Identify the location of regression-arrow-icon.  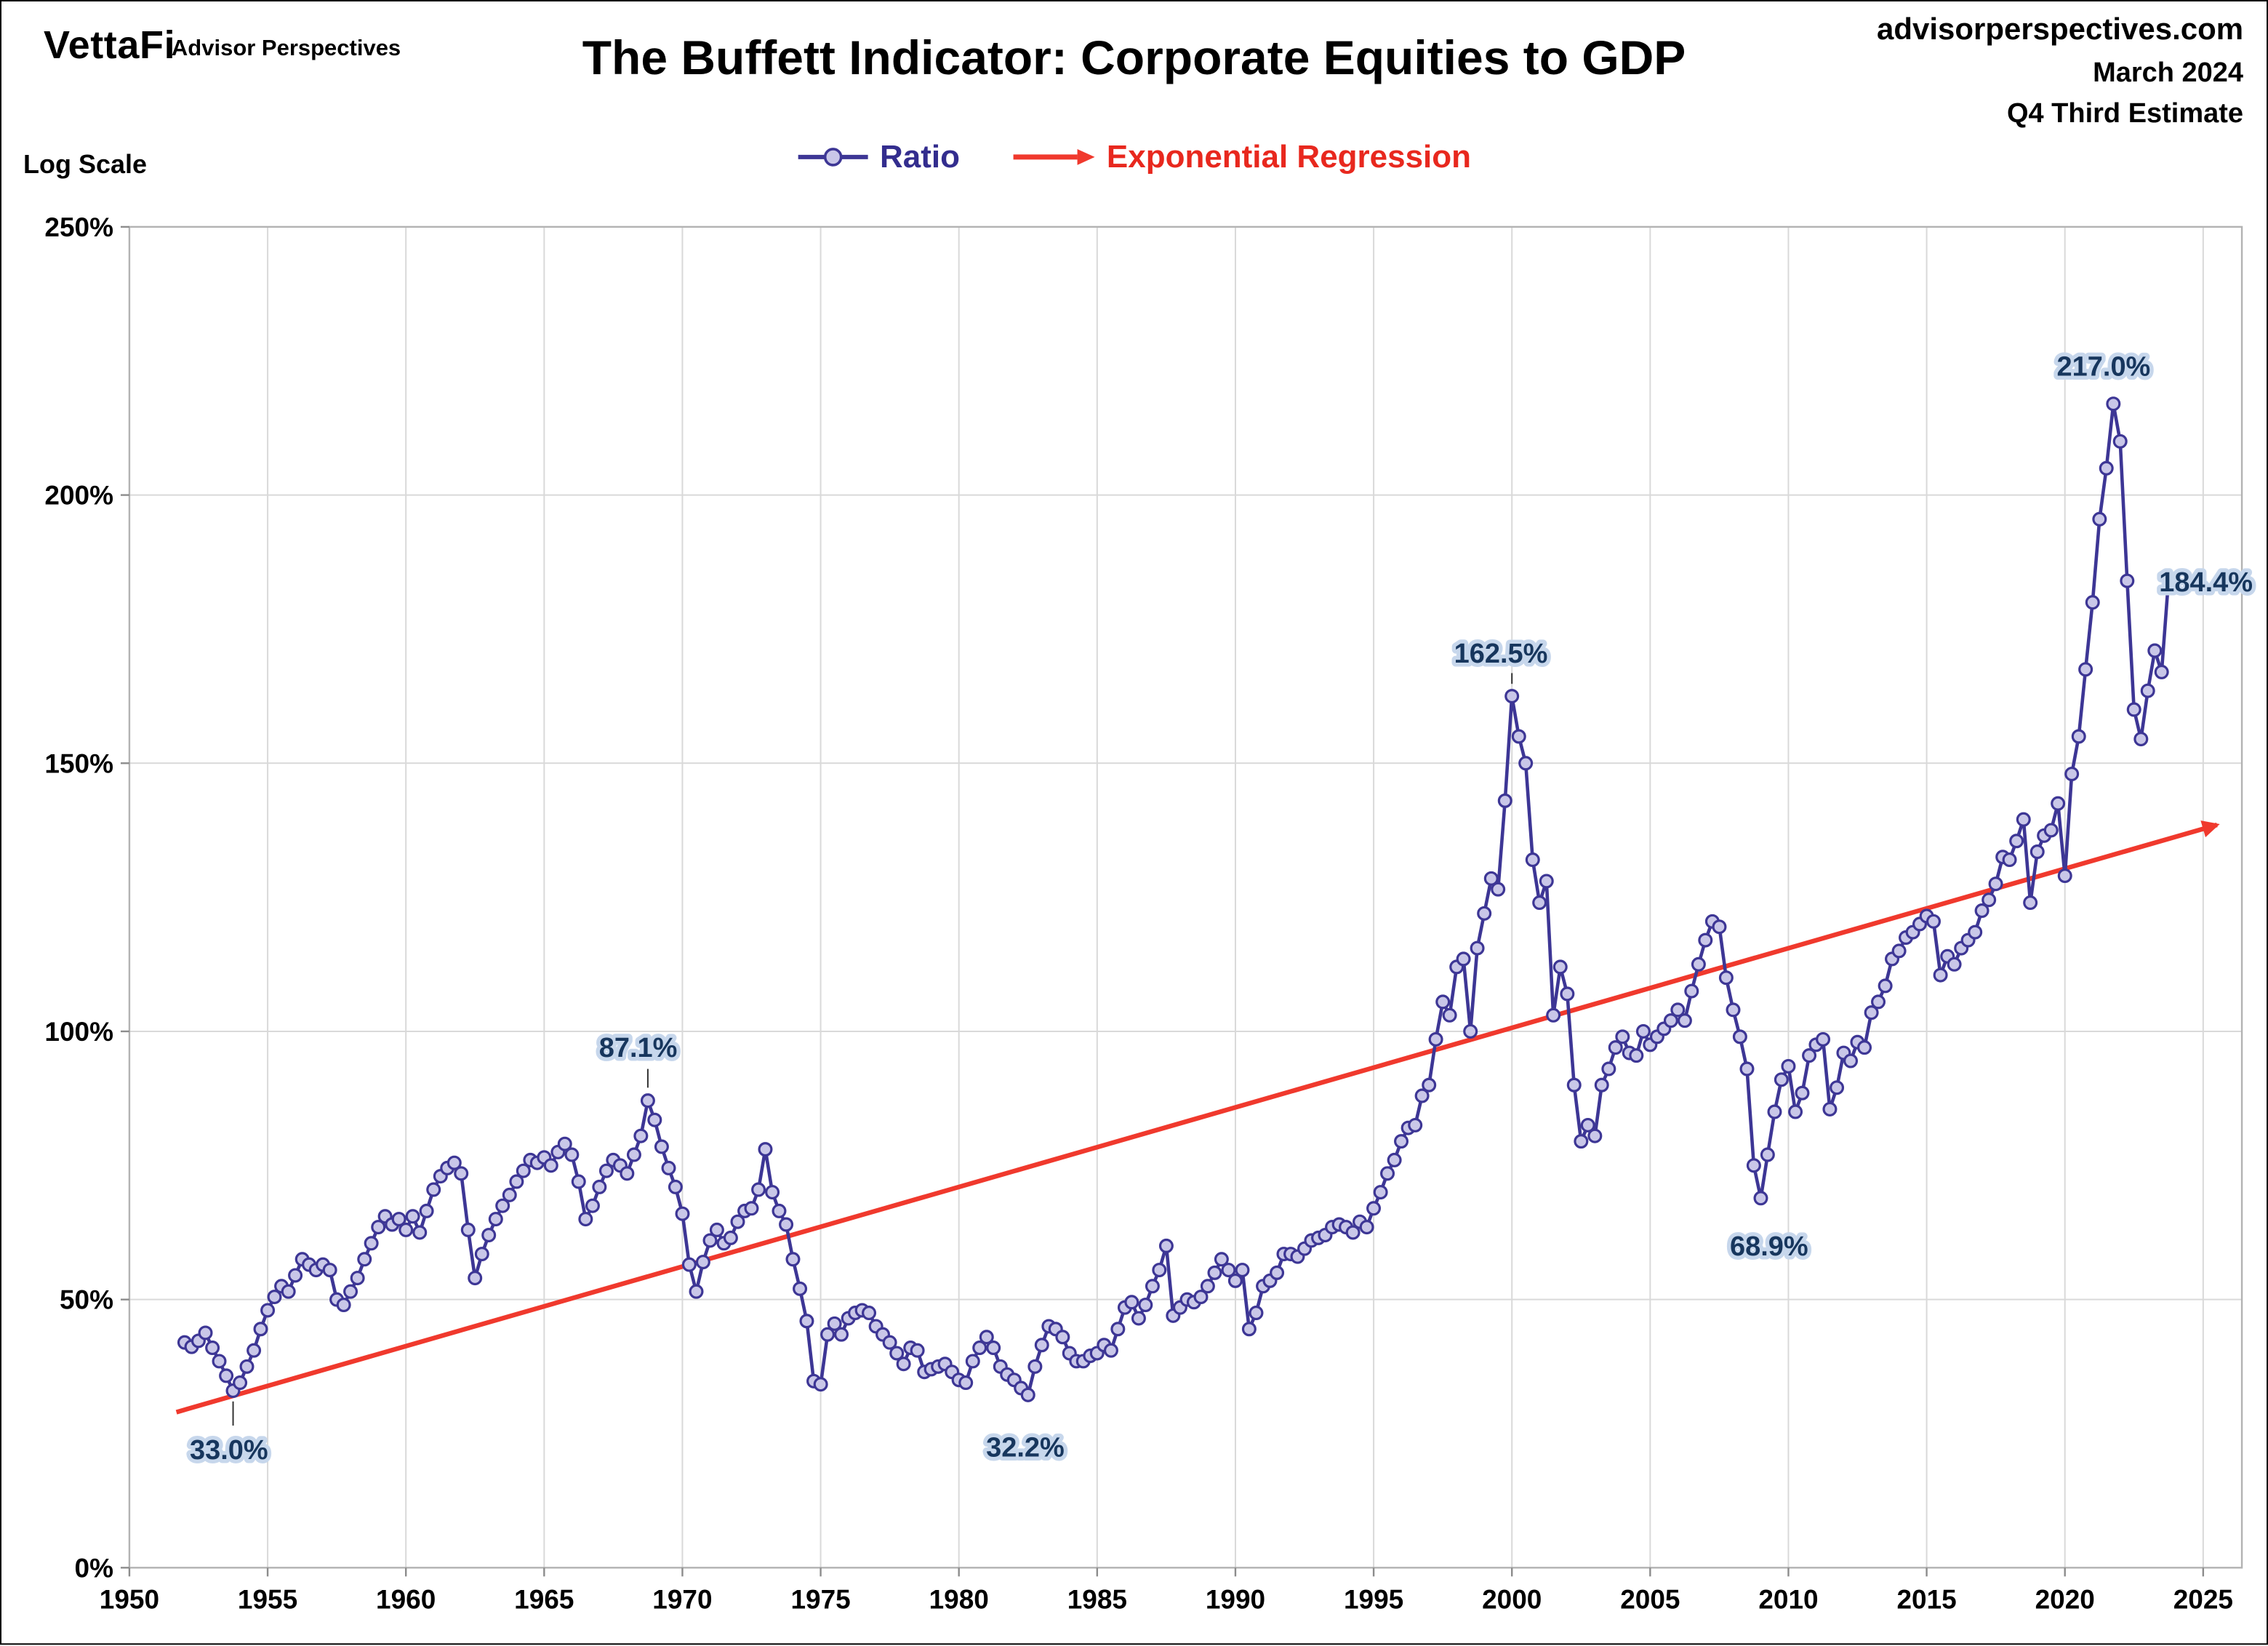
(1054, 156).